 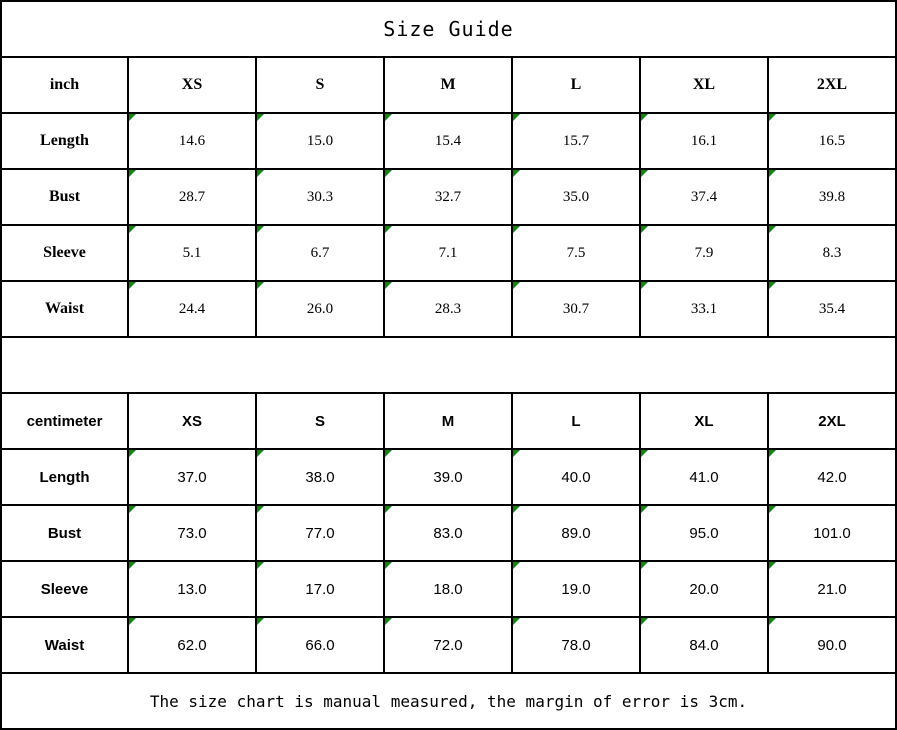 I want to click on value-cell: 73.0, so click(x=192, y=533).